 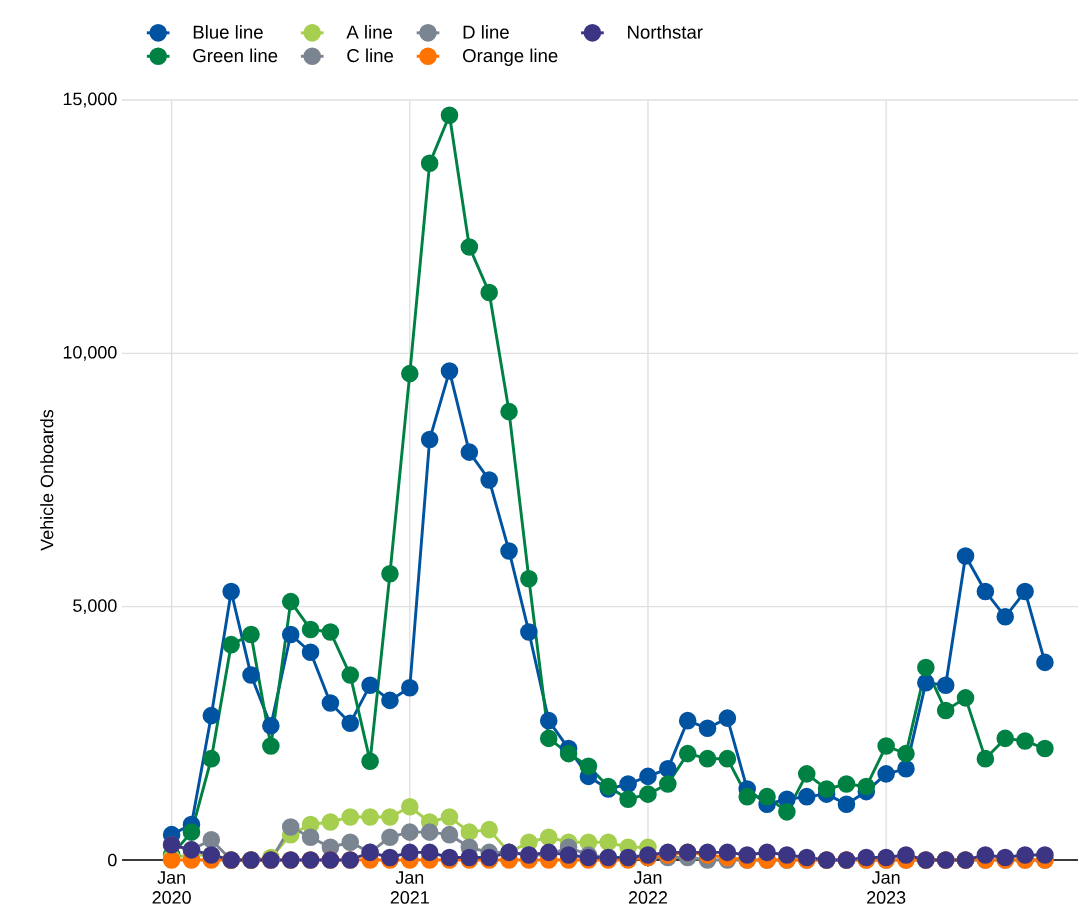 What do you see at coordinates (112, 860) in the screenshot?
I see `y-tick-label: 0` at bounding box center [112, 860].